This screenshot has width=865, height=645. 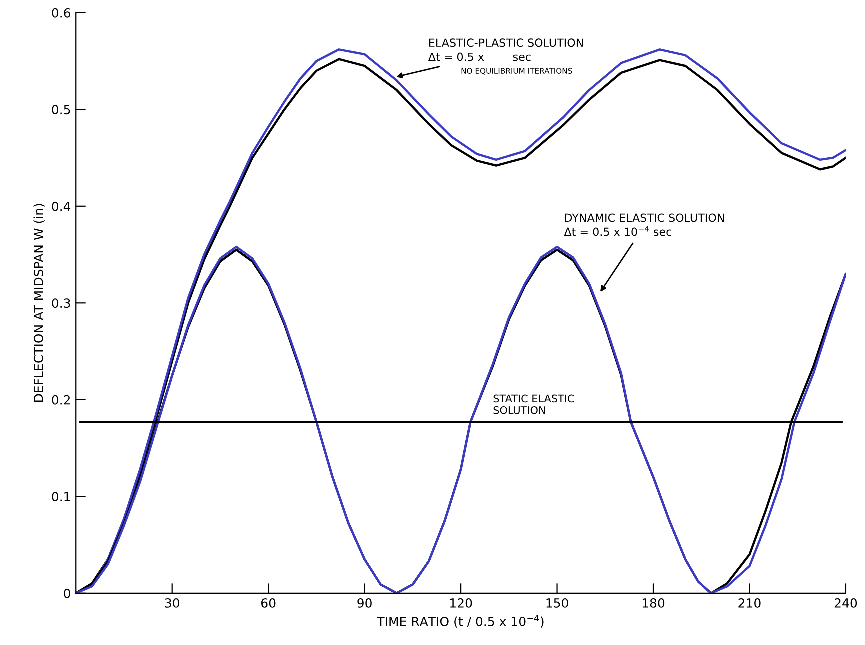 What do you see at coordinates (644, 225) in the screenshot?
I see `annotation: DYNAMIC ELASTIC SOLUTION Δt = 0.5 x 10$^{−4}$ sec` at bounding box center [644, 225].